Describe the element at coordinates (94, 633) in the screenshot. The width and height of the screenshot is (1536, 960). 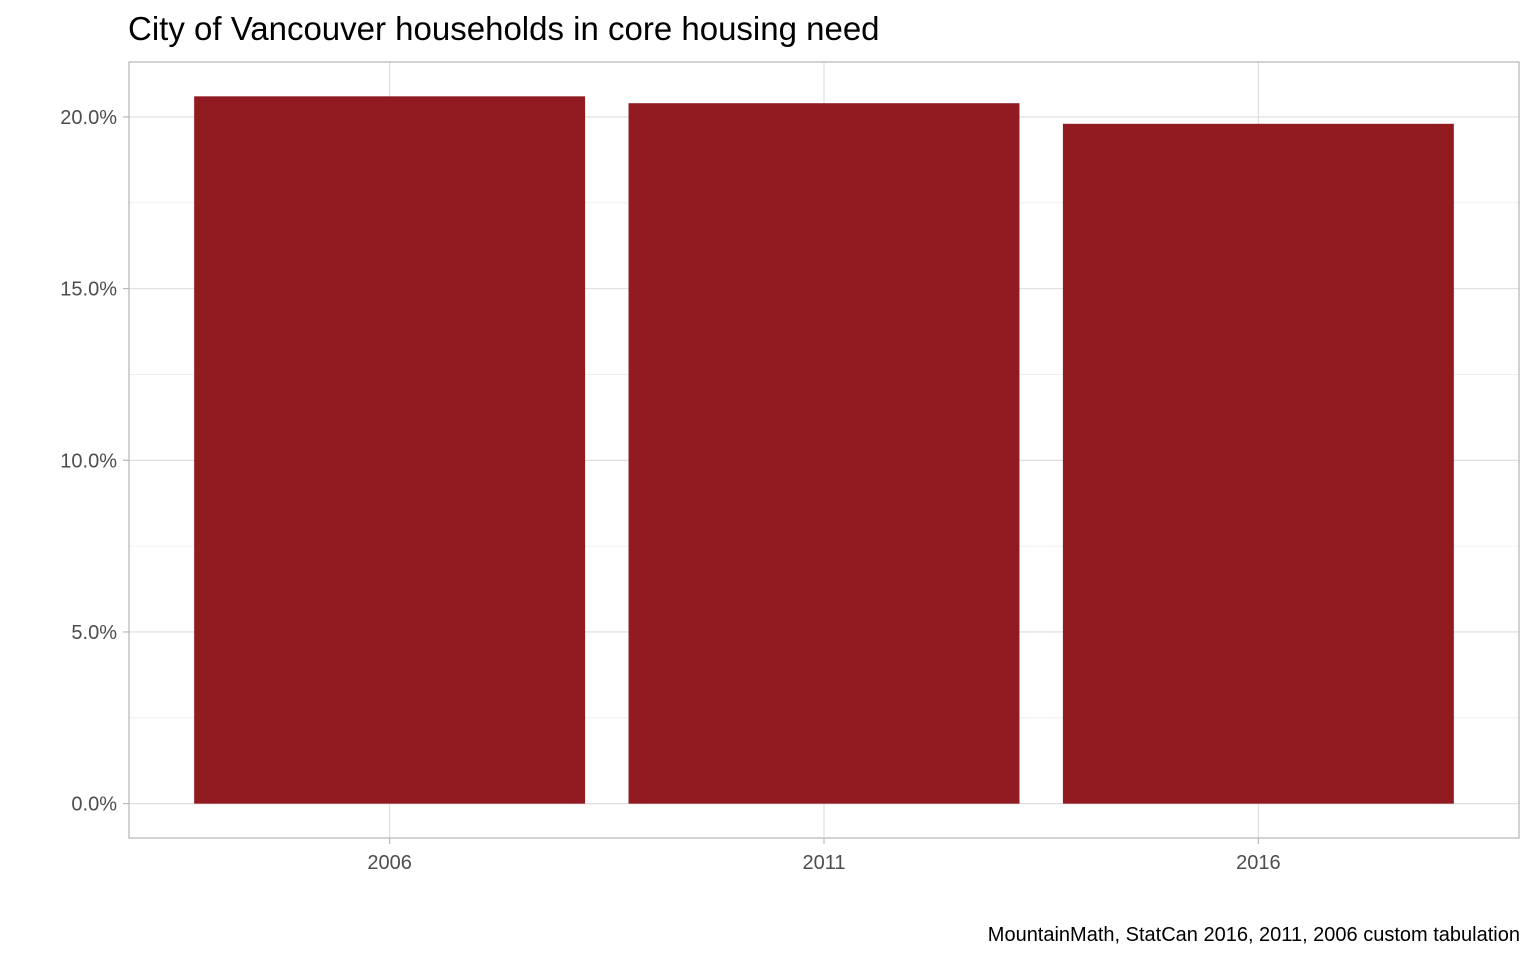
I see `y-tick-label: 5.0%` at that location.